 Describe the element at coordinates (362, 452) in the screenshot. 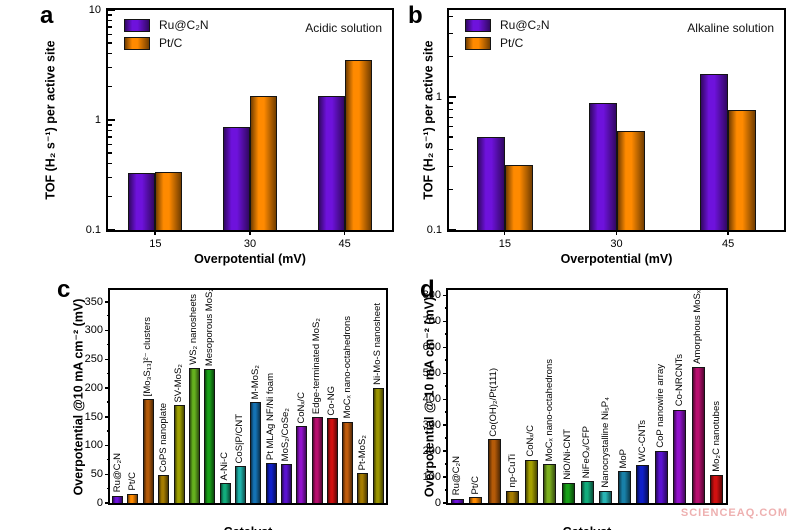

I see `bar-label: Pt-MoS₂` at that location.